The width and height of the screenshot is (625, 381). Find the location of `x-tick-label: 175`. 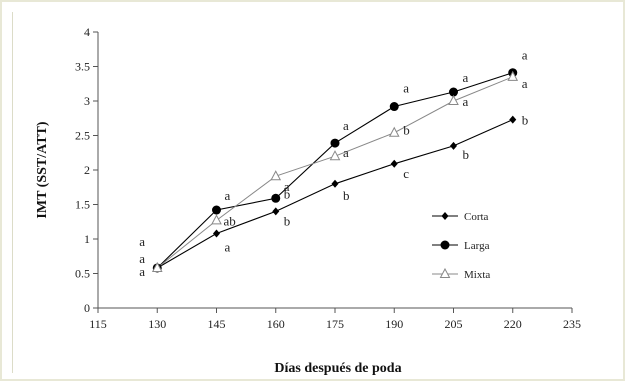

x-tick-label: 175 is located at coordinates (335, 324).